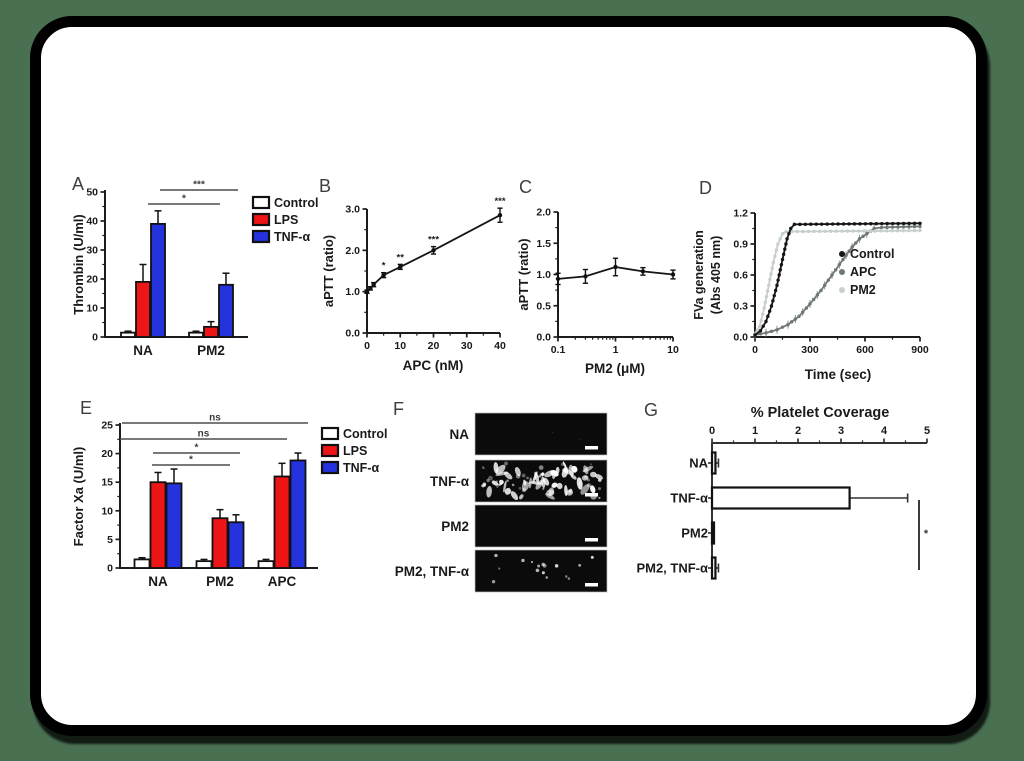  I want to click on significance-label: **, so click(401, 257).